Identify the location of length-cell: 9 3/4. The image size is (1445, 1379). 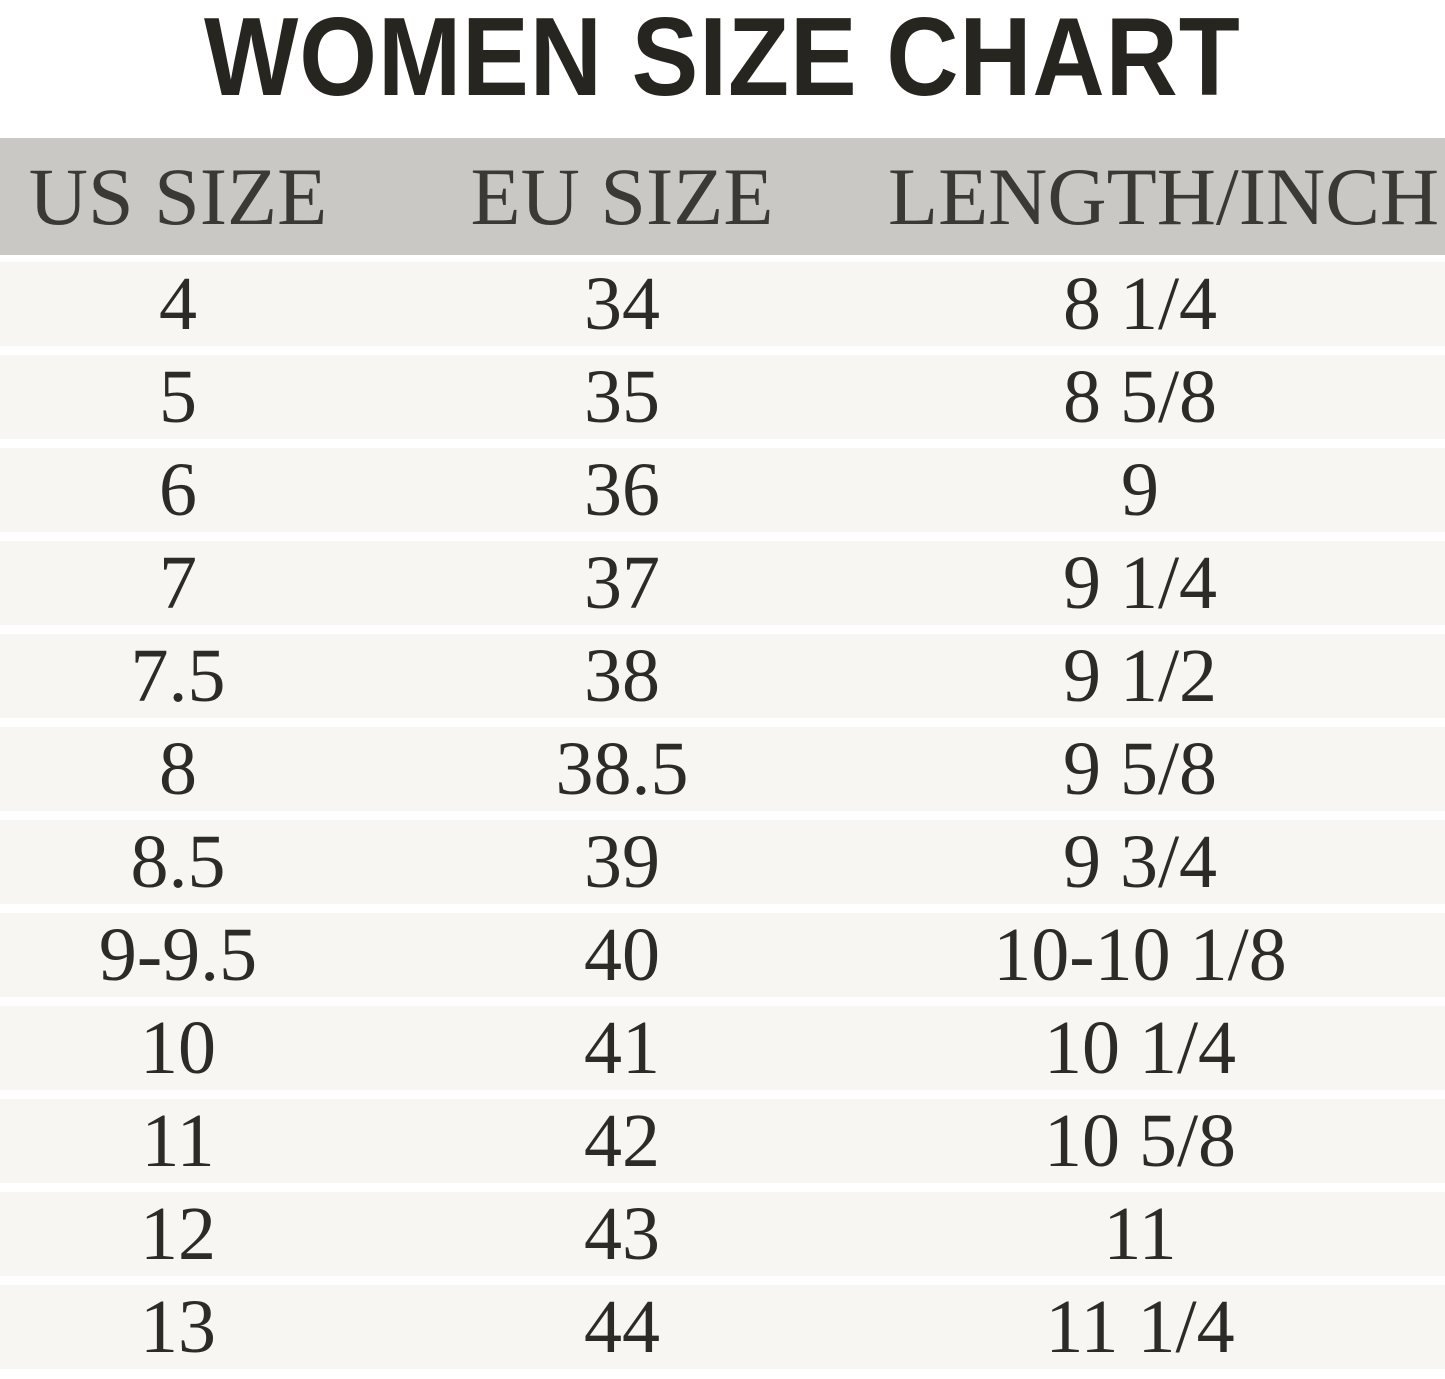
(1140, 862).